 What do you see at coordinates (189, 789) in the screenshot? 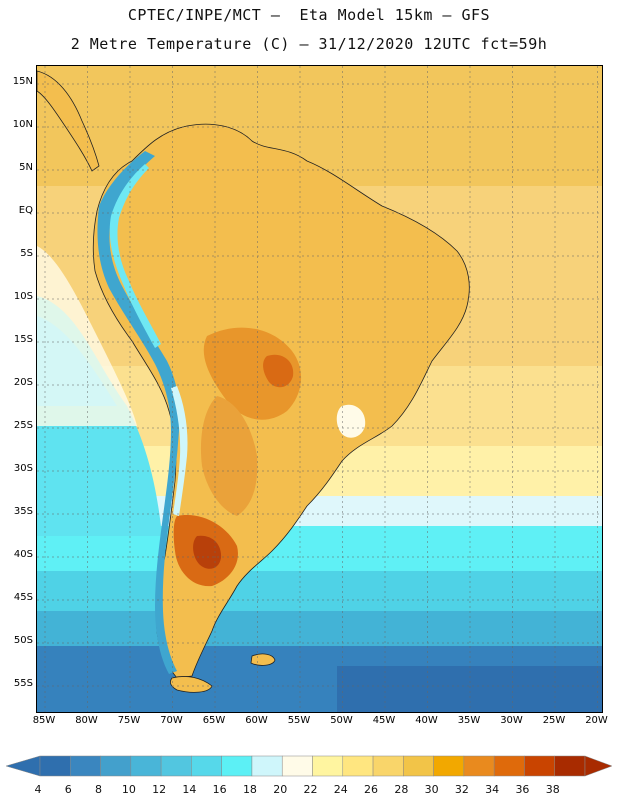
I see `colorbar-label: 14` at bounding box center [189, 789].